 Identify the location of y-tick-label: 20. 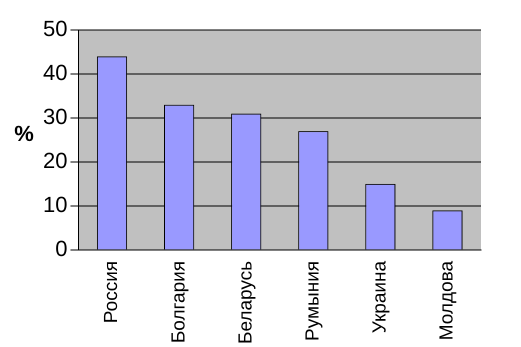
(55, 161).